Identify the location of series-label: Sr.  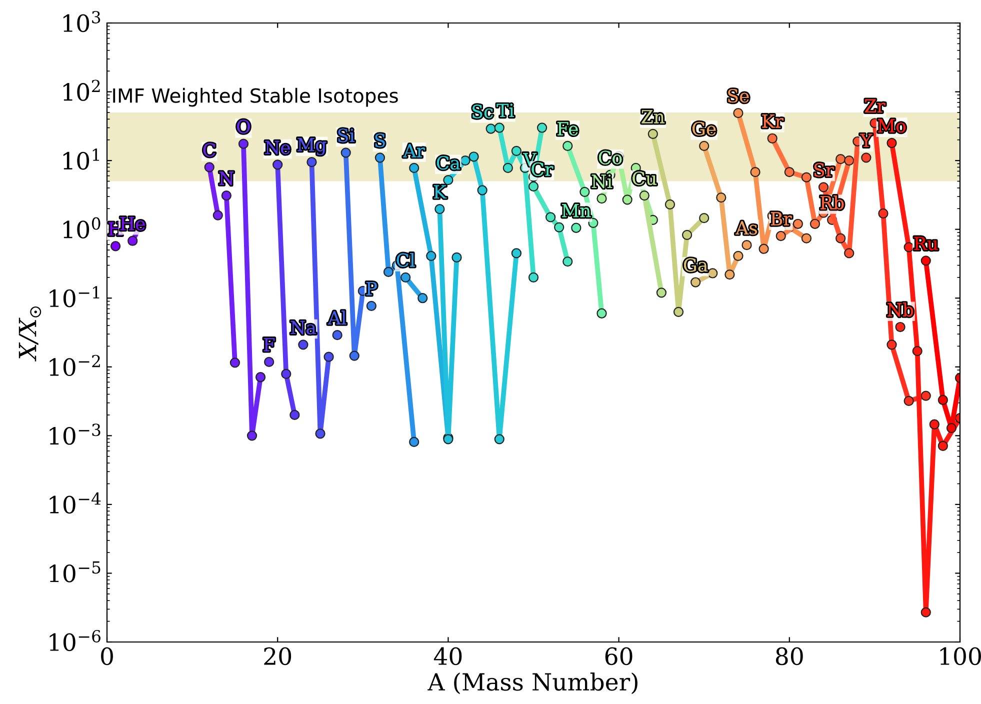
(824, 170).